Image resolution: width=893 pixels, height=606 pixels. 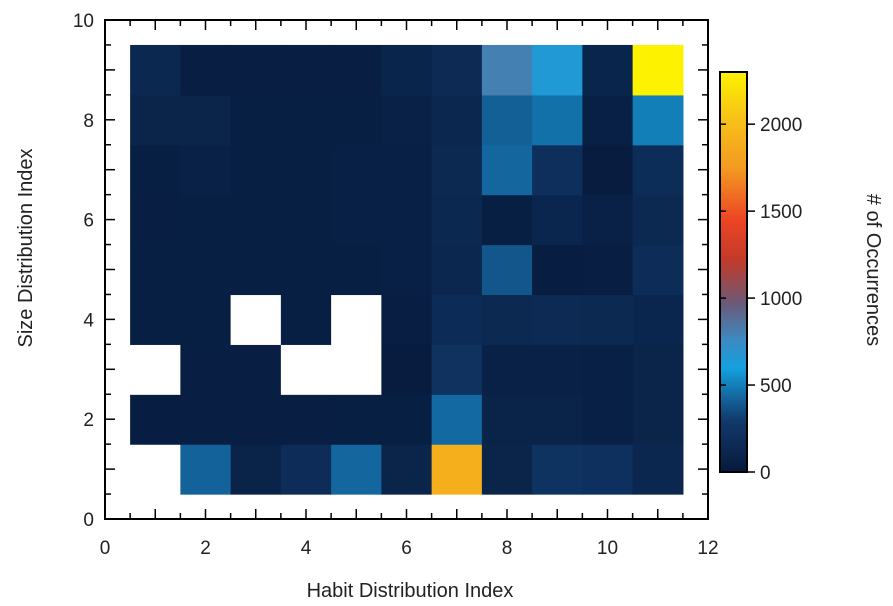 What do you see at coordinates (781, 212) in the screenshot?
I see `colorbar-tick-label: 1500` at bounding box center [781, 212].